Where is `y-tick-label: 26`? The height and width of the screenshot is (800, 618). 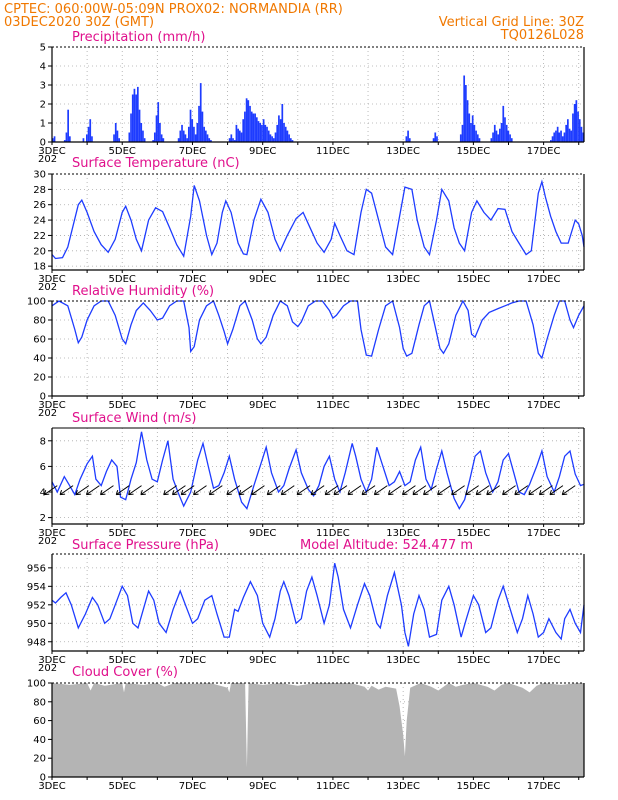
y-tick-label: 26 is located at coordinates (39, 205).